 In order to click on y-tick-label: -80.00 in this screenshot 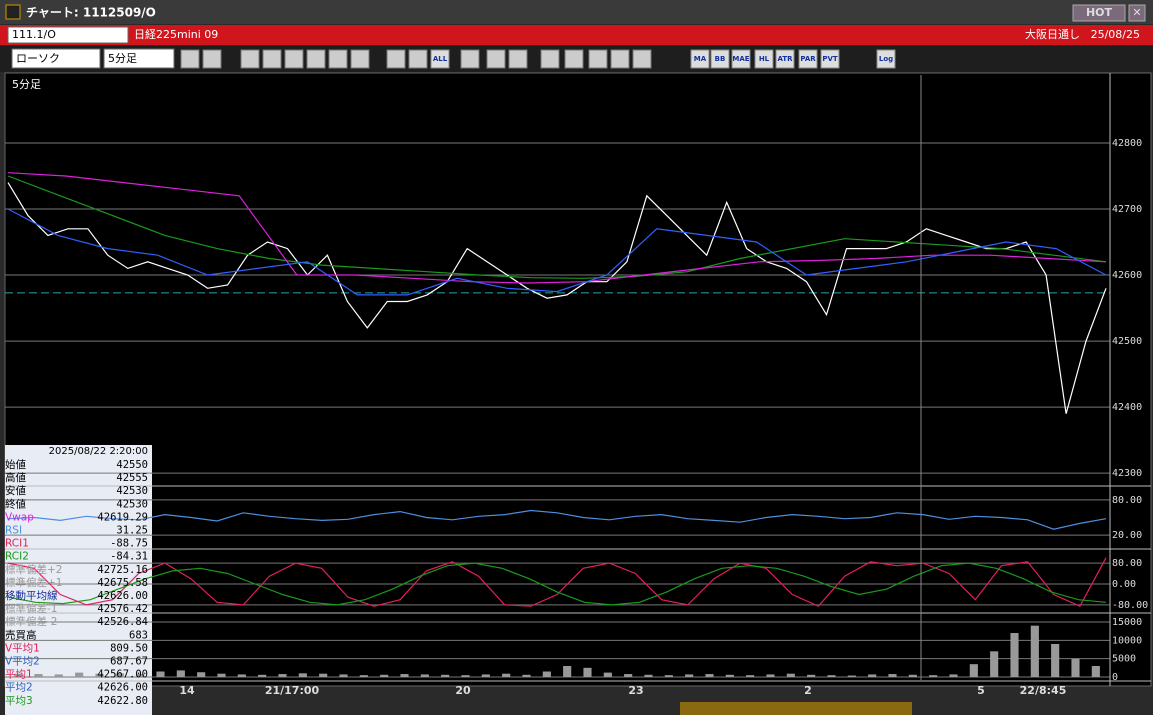, I will do `click(1130, 605)`.